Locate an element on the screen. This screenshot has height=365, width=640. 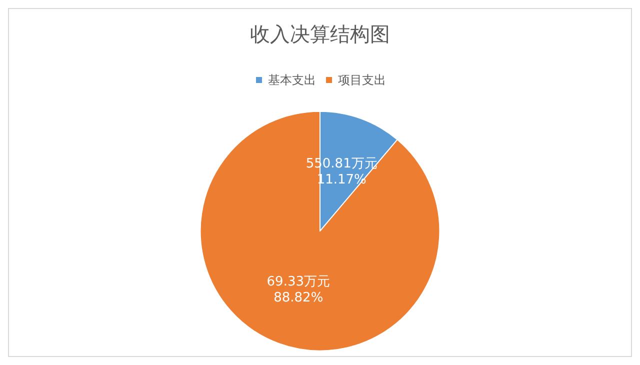
legend-label: 项目支出 is located at coordinates (362, 80).